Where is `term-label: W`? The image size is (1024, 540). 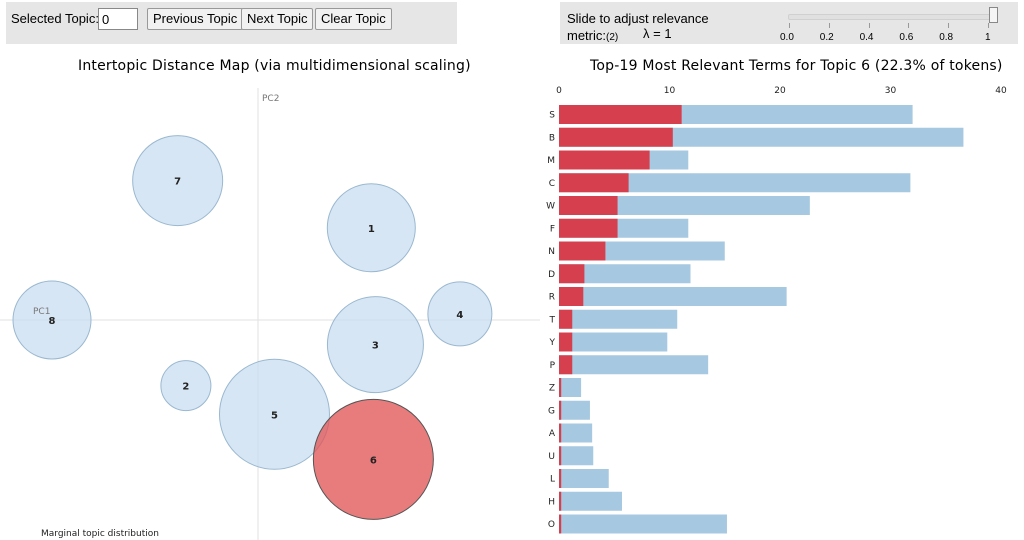 term-label: W is located at coordinates (550, 207).